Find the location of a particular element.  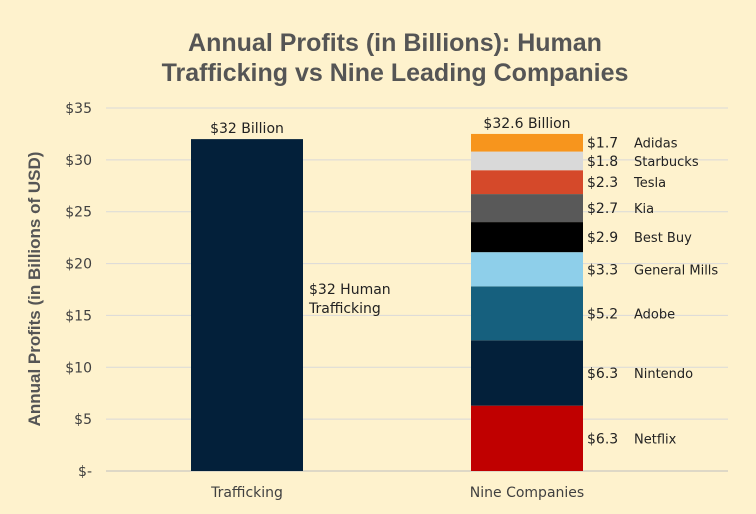

y-tick-label: $15 is located at coordinates (78, 316).